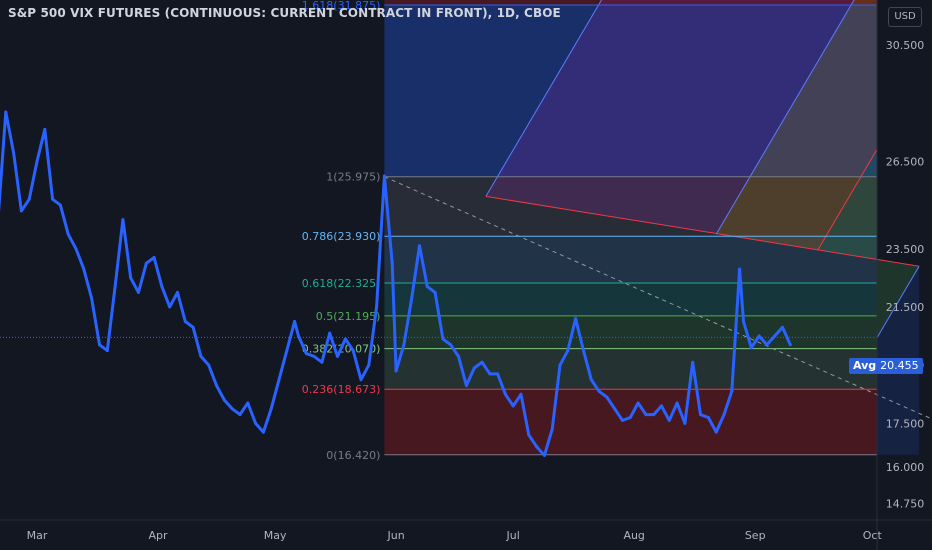  Describe the element at coordinates (348, 316) in the screenshot. I see `fib-level-label: 0.5(21.195)` at that location.